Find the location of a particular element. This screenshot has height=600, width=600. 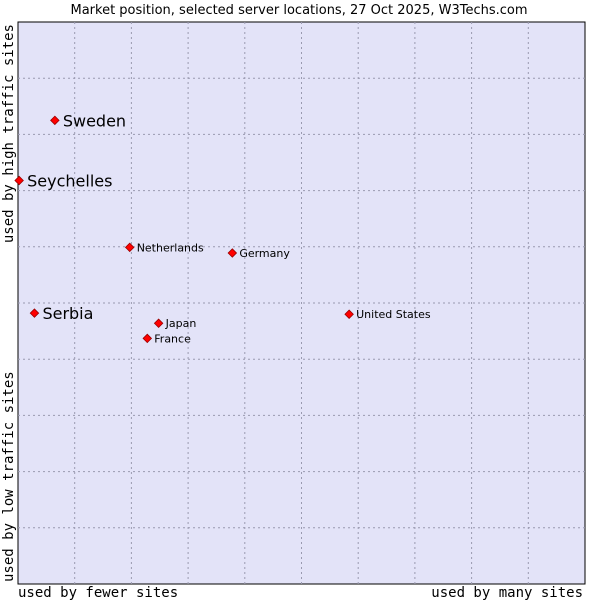

x-axis-label-right: used by many sites is located at coordinates (507, 592).